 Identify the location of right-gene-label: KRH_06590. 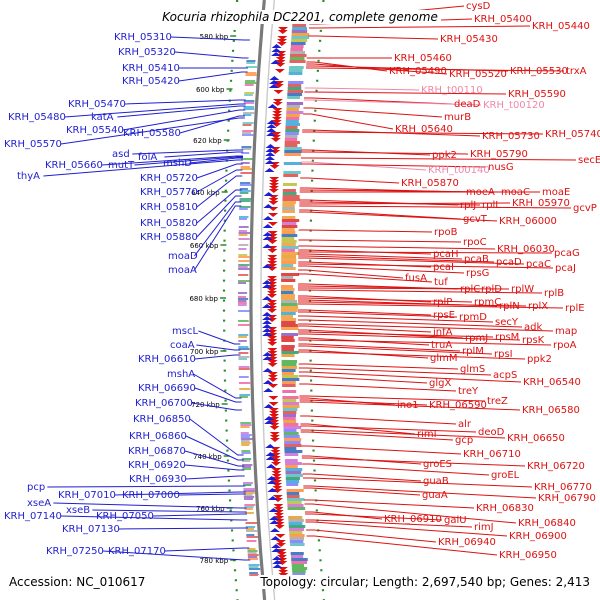
(458, 405).